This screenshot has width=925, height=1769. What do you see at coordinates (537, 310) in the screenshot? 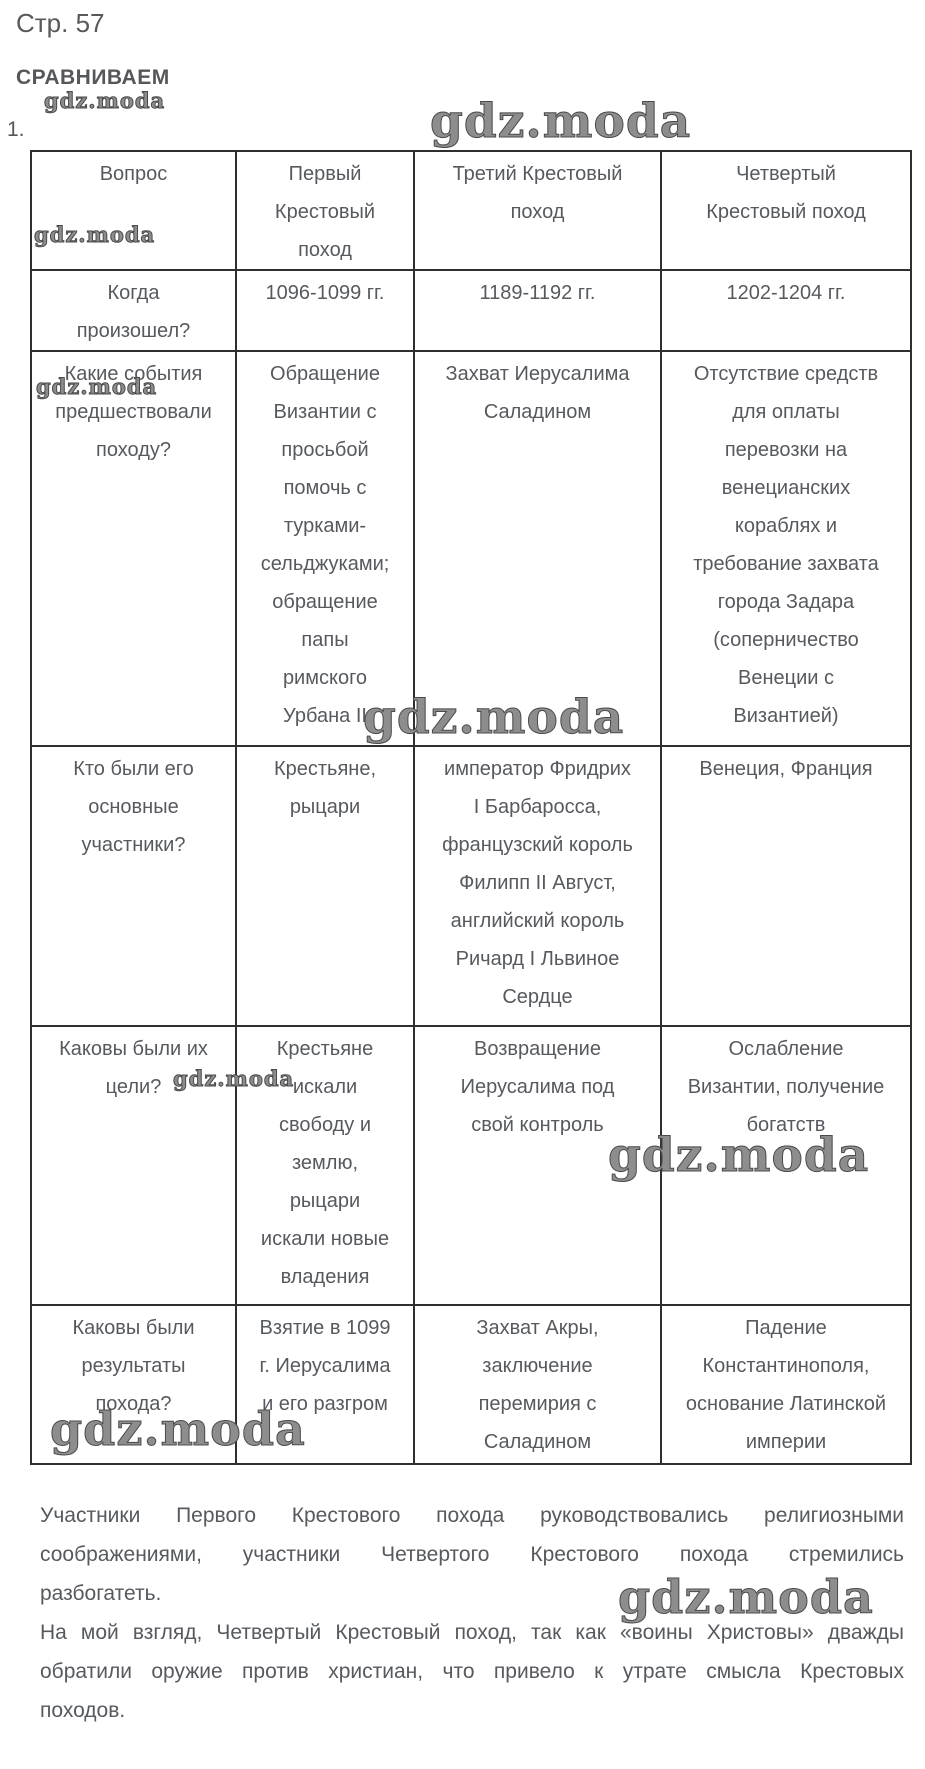
I see `answer-cell: 1189-1192 гг.` at bounding box center [537, 310].